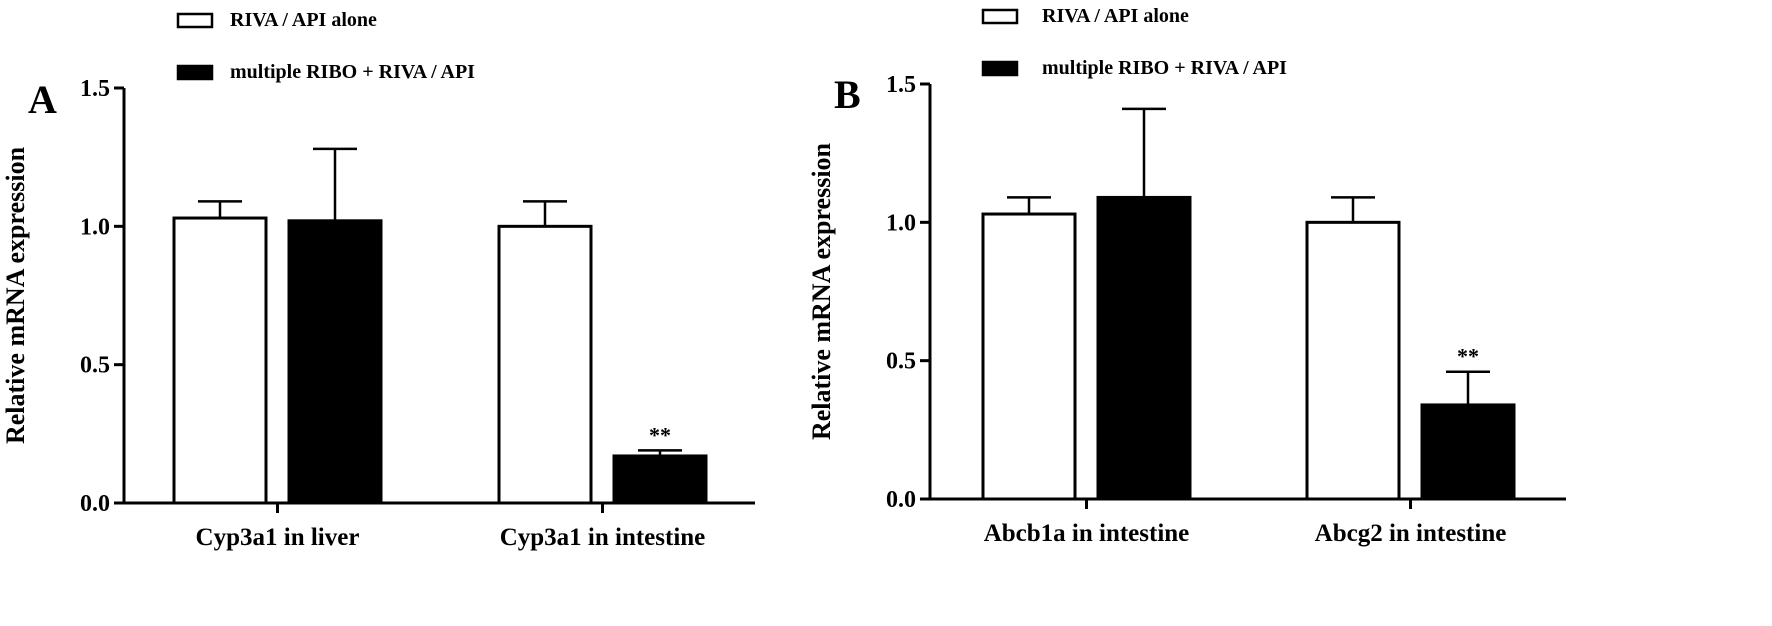 The image size is (1772, 626). I want to click on panel-letter: B, so click(847, 94).